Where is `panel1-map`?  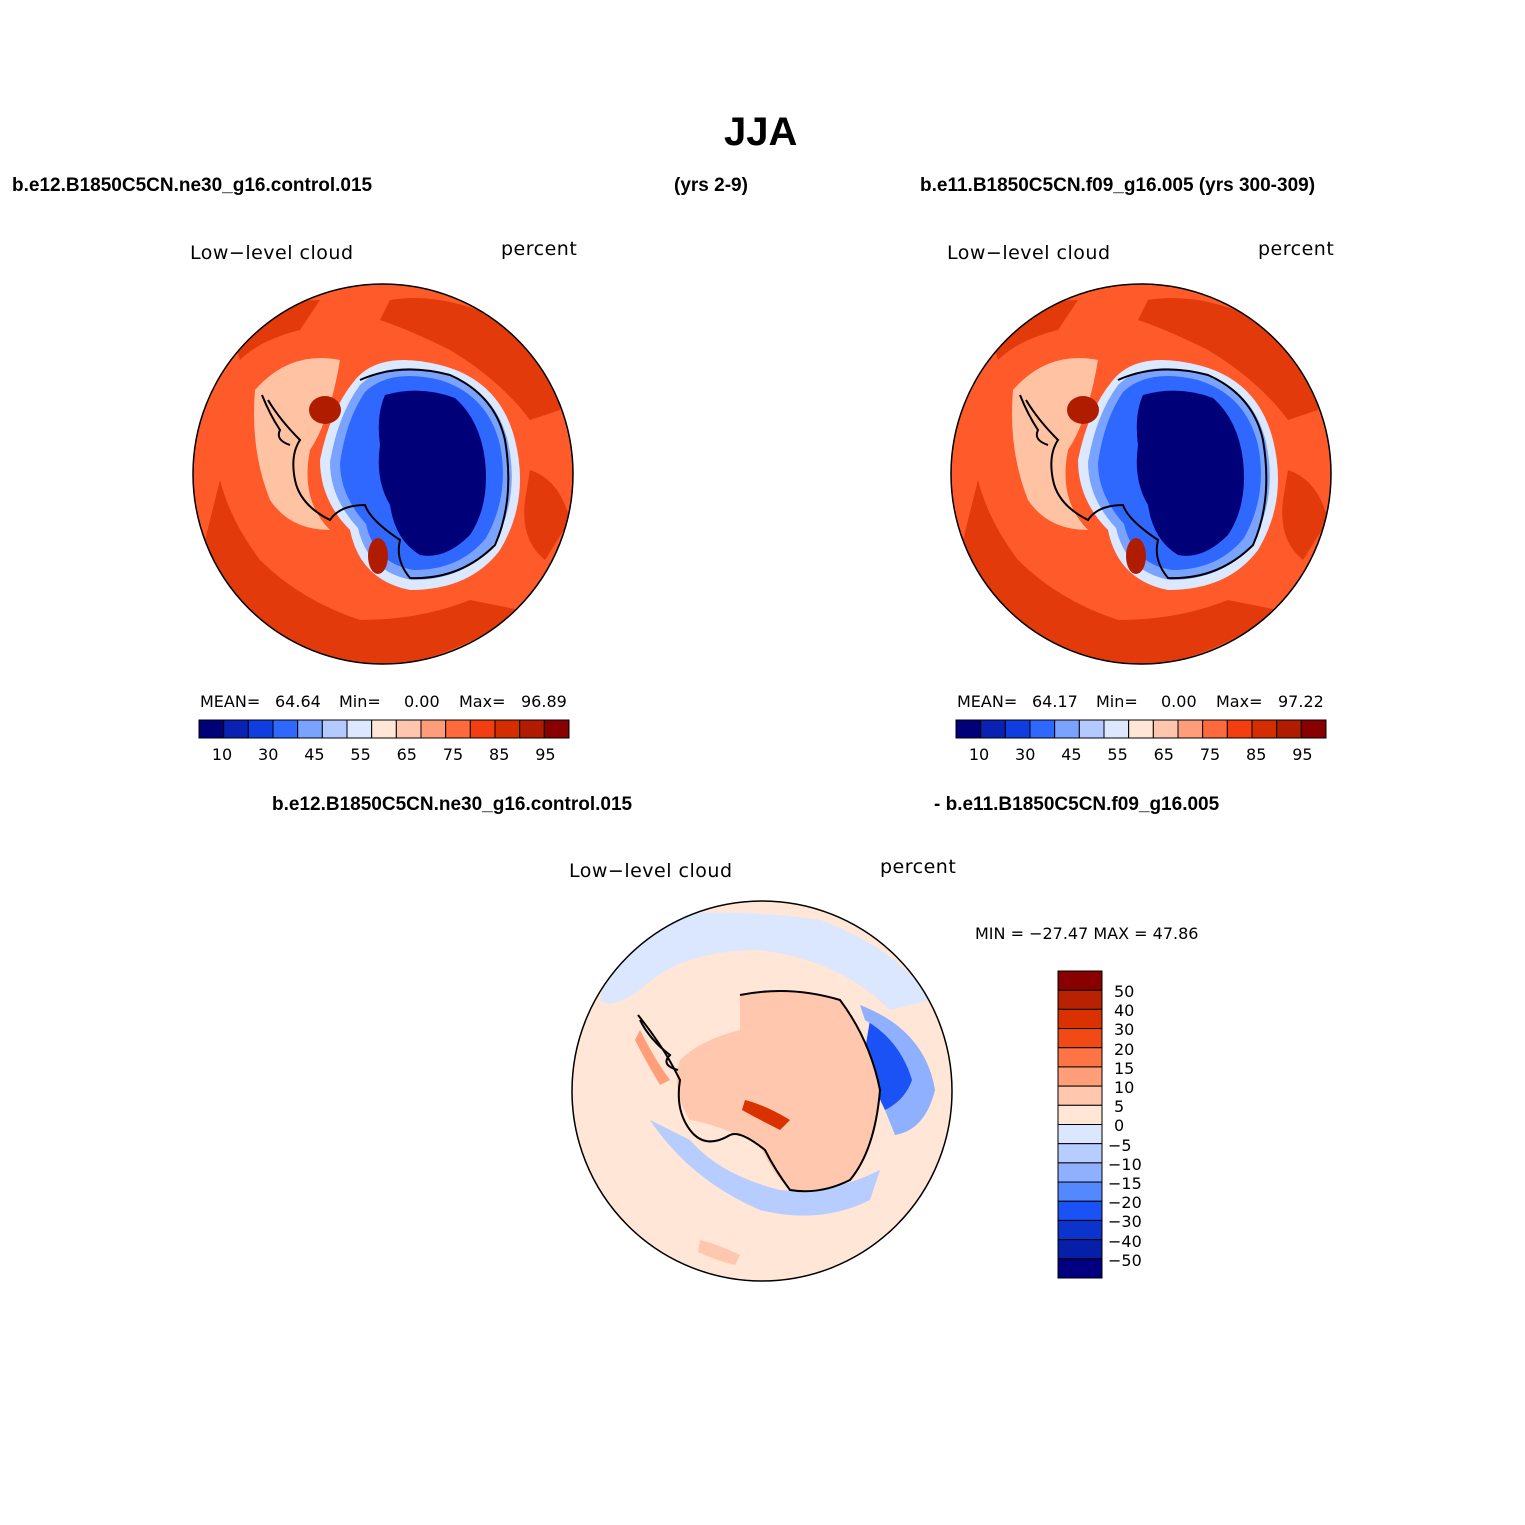 panel1-map is located at coordinates (383, 474).